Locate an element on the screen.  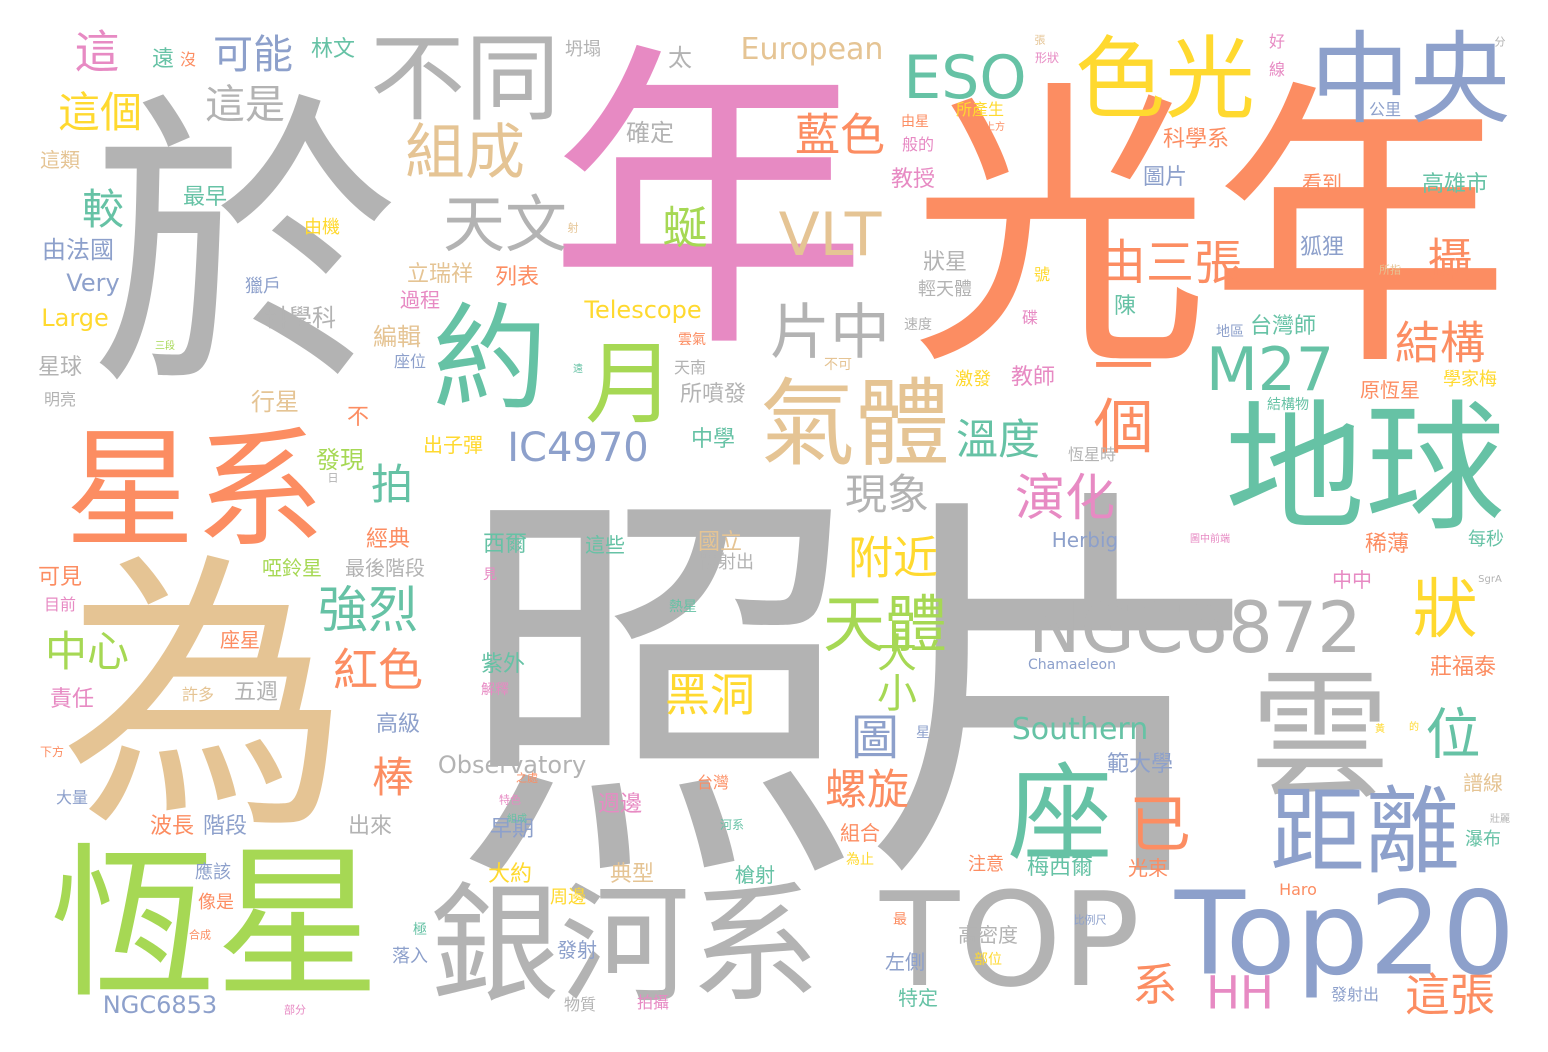
word-zui: 最 is located at coordinates (900, 920).